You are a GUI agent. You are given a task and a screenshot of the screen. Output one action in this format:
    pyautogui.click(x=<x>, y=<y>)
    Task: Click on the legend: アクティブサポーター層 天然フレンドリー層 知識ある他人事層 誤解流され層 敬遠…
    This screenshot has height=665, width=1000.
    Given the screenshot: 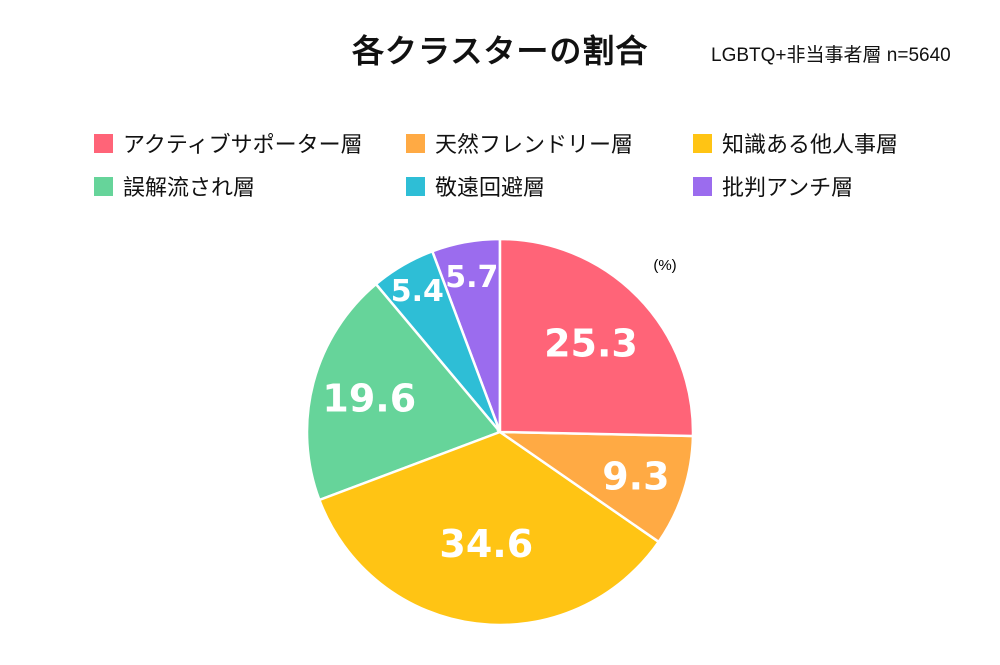 What is the action you would take?
    pyautogui.click(x=534, y=164)
    